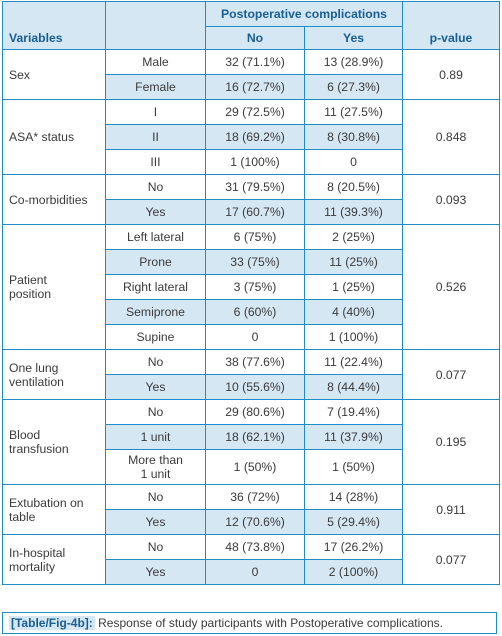 The height and width of the screenshot is (636, 502). I want to click on pvalue-cell: 0.89, so click(451, 74).